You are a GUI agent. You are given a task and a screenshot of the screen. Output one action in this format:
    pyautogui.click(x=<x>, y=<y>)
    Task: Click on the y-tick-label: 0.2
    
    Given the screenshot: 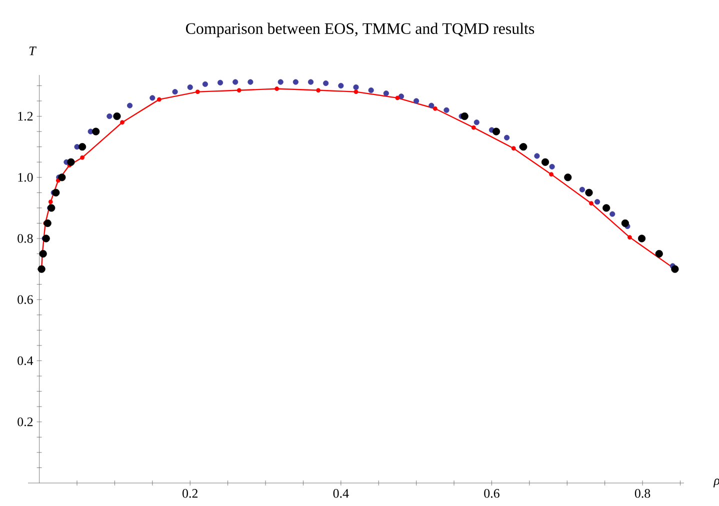 What is the action you would take?
    pyautogui.click(x=25, y=421)
    